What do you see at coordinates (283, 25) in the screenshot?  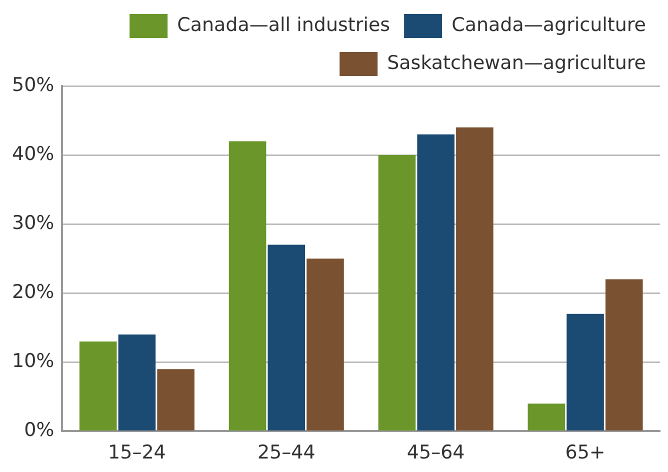 I see `legend-label: Canada—all industries` at bounding box center [283, 25].